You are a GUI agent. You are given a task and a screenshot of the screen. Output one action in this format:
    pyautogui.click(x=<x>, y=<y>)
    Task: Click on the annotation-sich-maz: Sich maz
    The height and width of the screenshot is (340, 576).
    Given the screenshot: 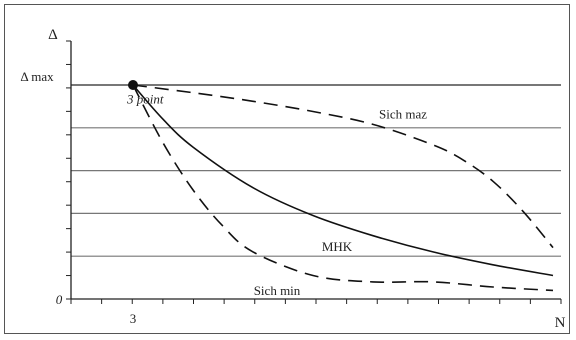 What is the action you would take?
    pyautogui.click(x=403, y=113)
    